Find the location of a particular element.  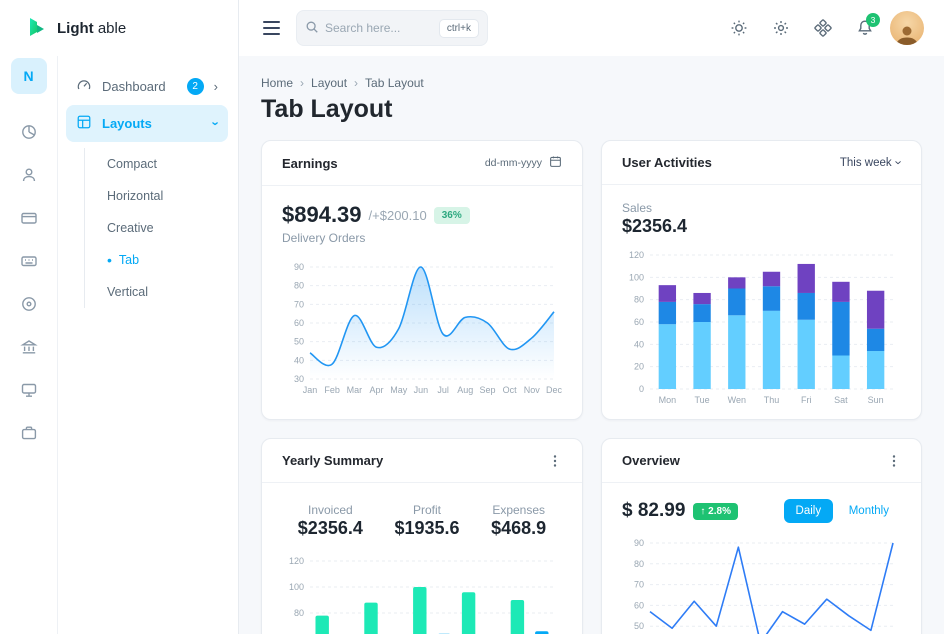

brand-name: Light able is located at coordinates (92, 28).